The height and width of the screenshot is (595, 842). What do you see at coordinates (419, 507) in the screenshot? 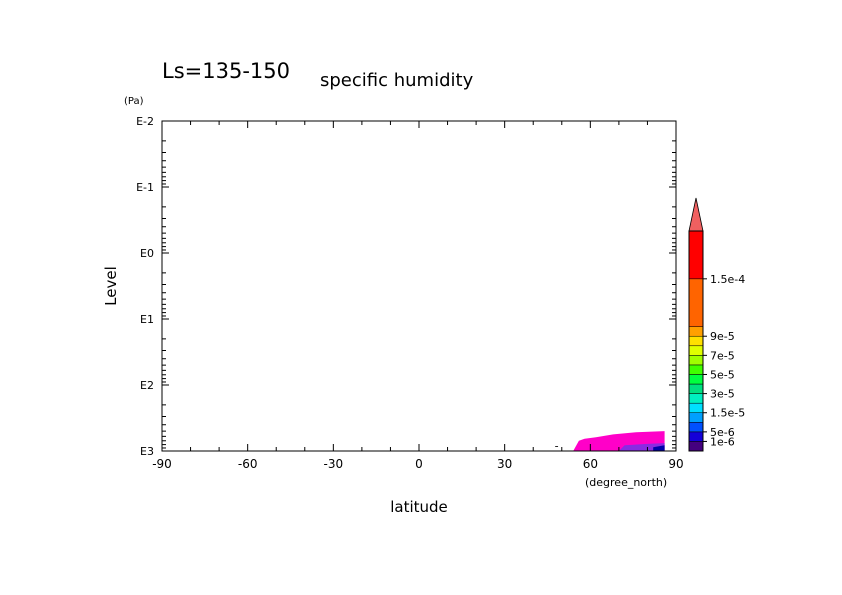
I see `x-axis-label: latitude` at bounding box center [419, 507].